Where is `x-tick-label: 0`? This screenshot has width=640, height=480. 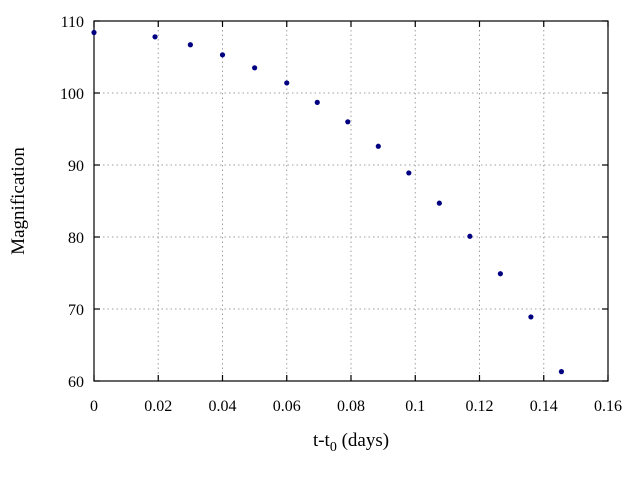
x-tick-label: 0 is located at coordinates (94, 406).